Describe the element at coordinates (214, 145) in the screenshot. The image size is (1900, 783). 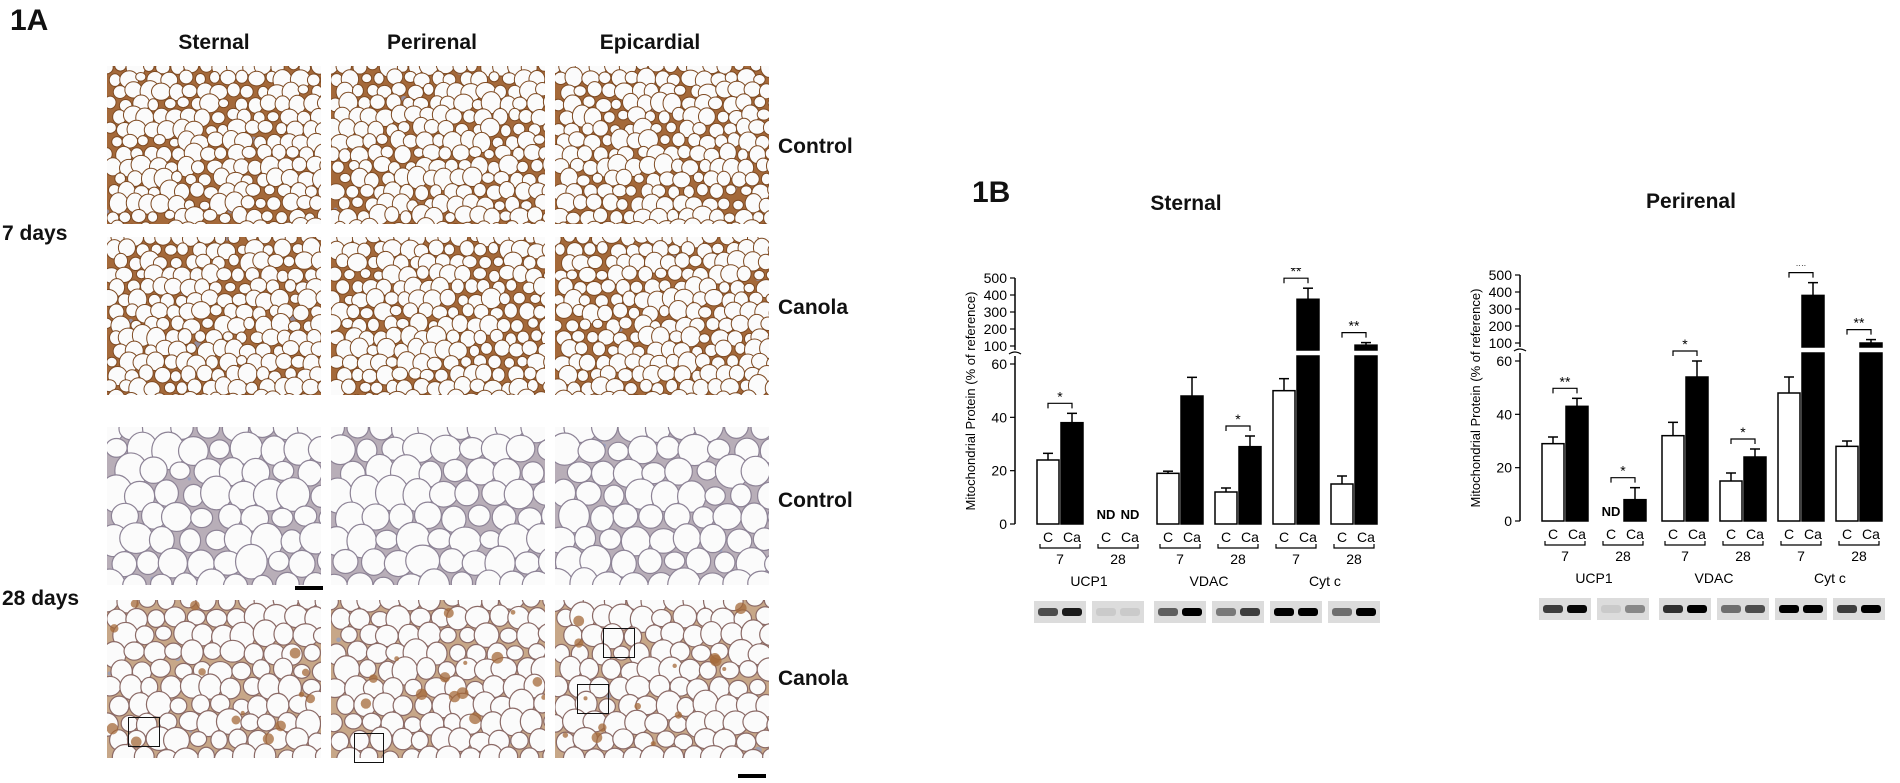
I see `histology-tile-sternal-control-7d` at that location.